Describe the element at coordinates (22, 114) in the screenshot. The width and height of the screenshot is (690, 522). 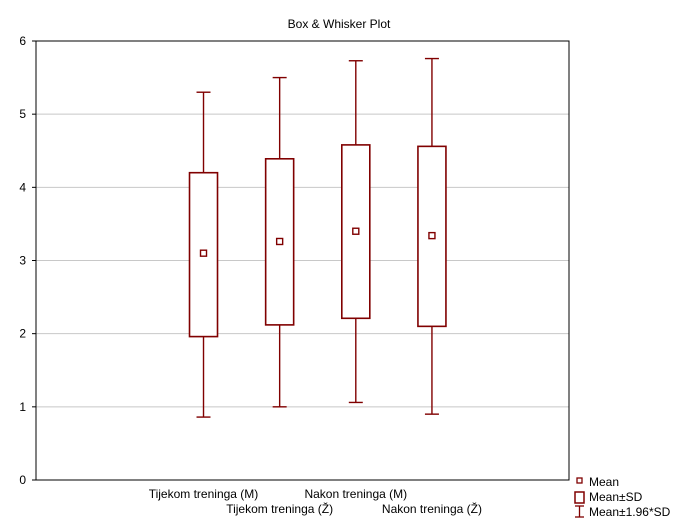
I see `y-tick-label: 5` at that location.